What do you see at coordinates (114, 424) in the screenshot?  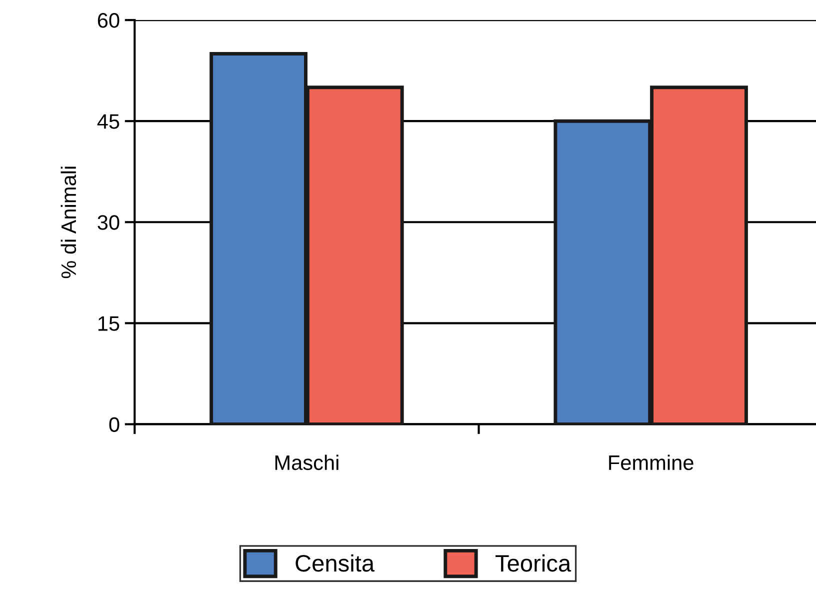 I see `y-tick-label: 0` at bounding box center [114, 424].